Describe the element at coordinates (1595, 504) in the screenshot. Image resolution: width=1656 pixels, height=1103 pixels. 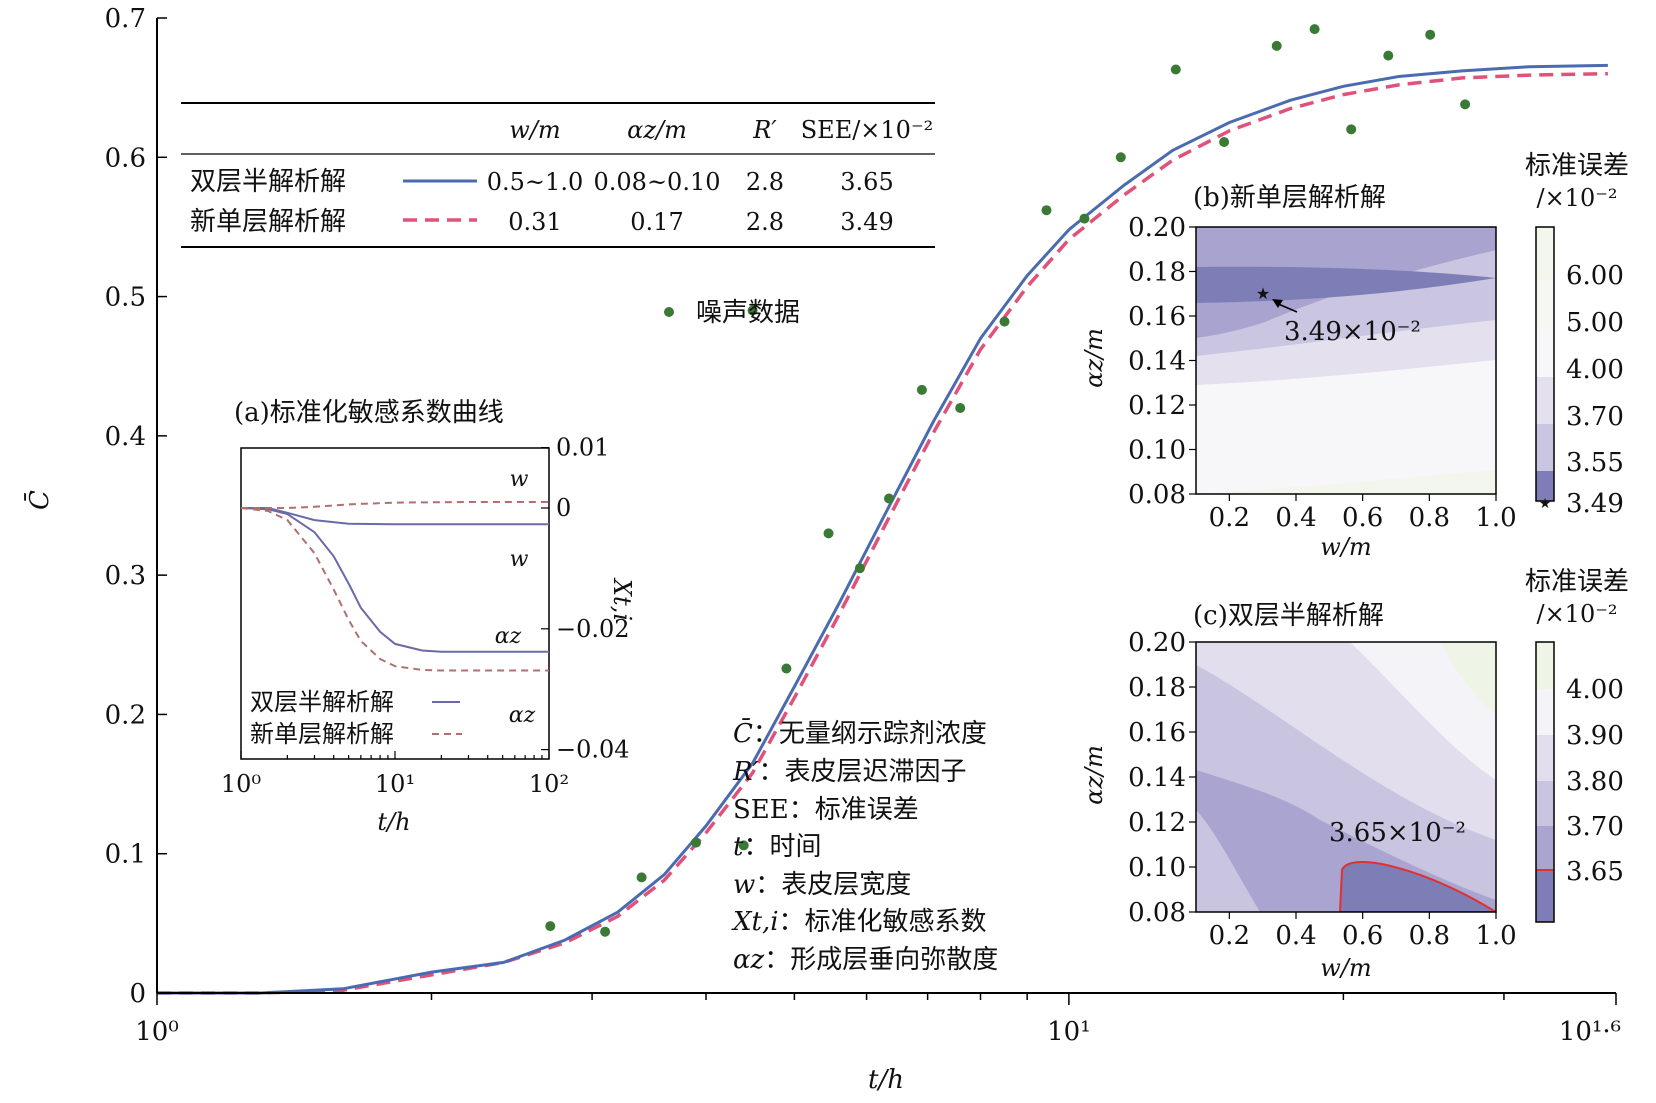
I see `colorbar-b-level-5: 3.49` at that location.